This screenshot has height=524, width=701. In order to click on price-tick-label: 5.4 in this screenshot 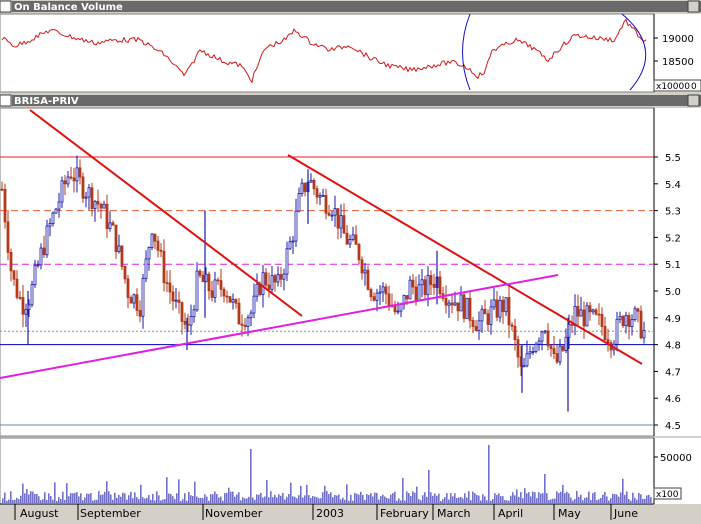, I will do `click(673, 185)`.